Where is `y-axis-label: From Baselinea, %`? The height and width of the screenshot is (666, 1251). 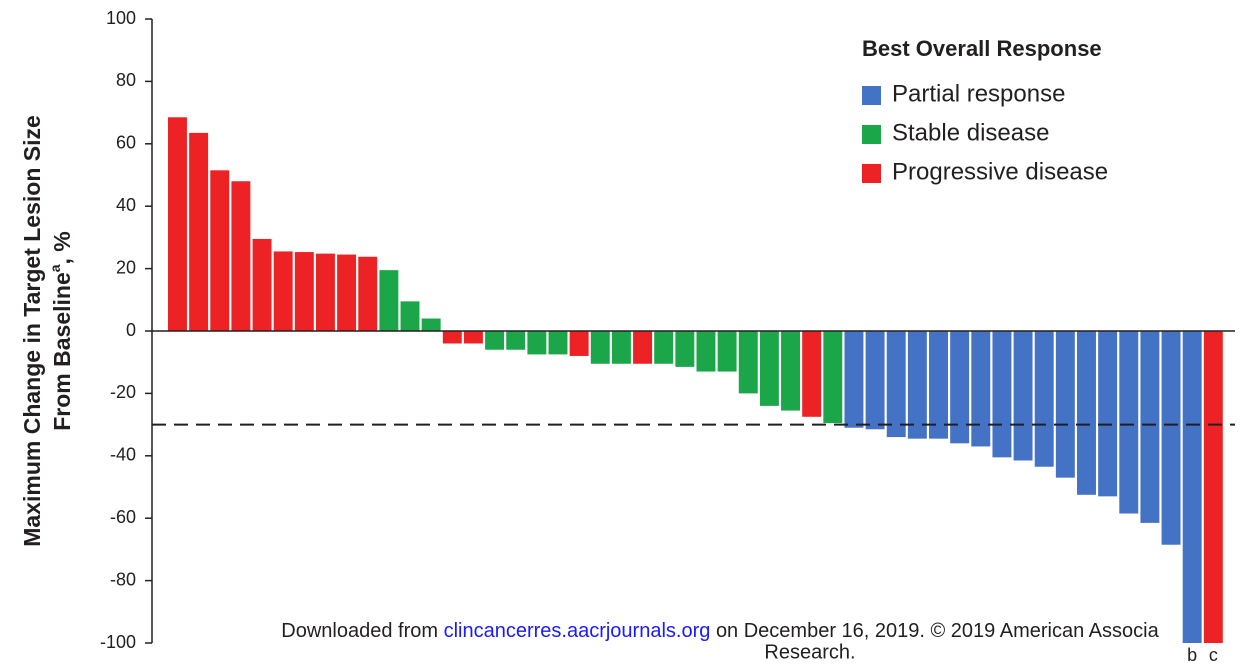 y-axis-label: From Baselinea, % is located at coordinates (61, 331).